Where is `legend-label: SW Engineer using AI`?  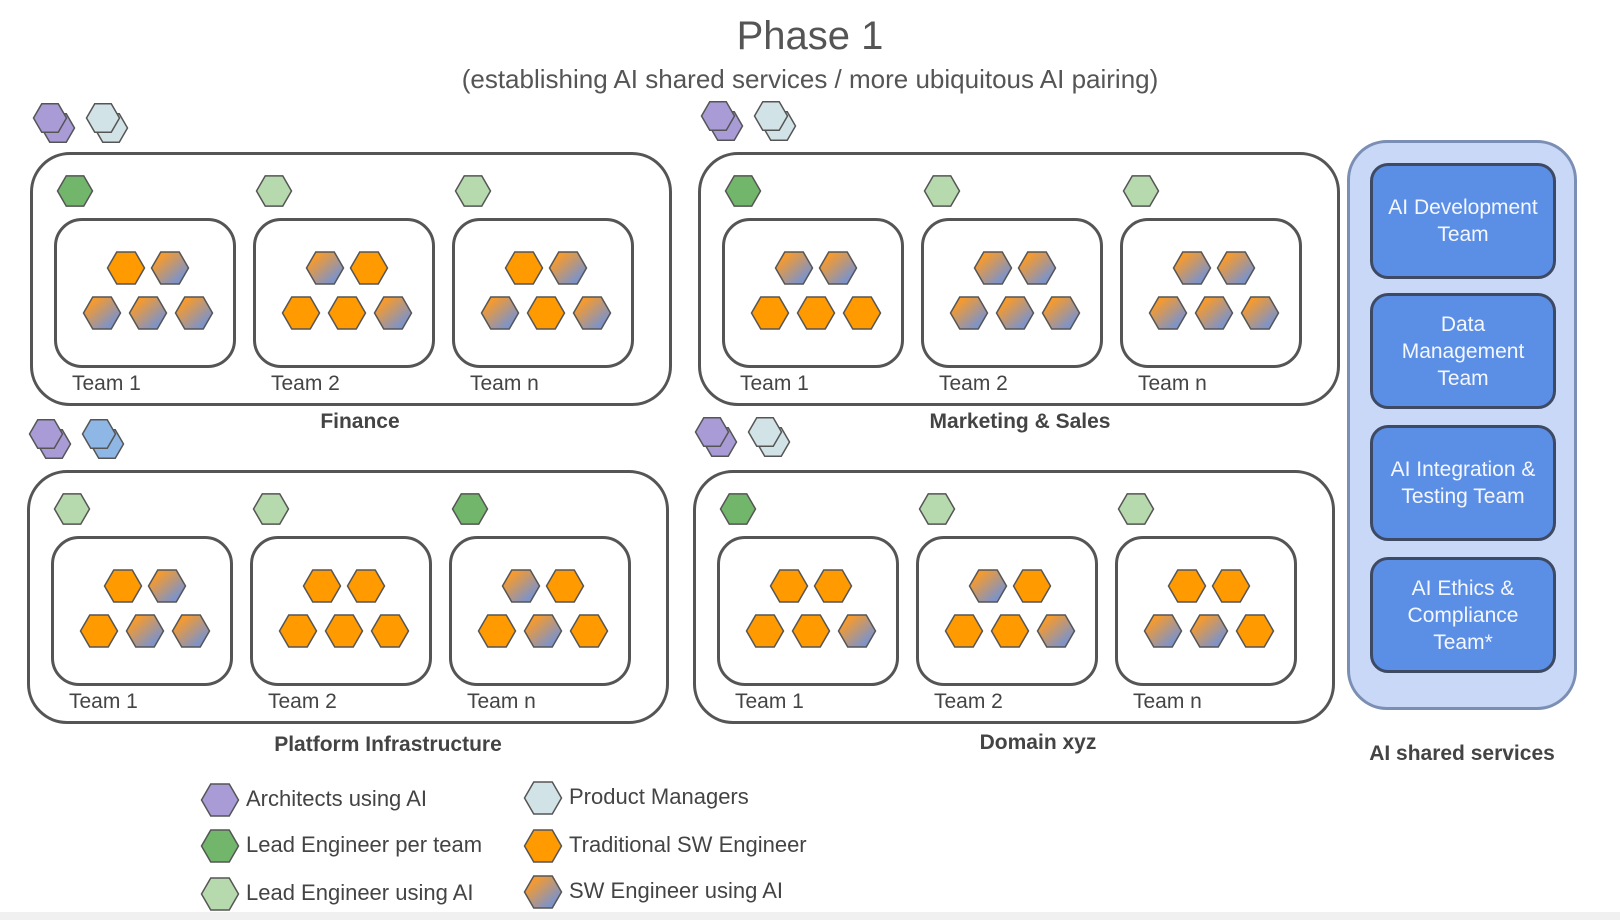
legend-label: SW Engineer using AI is located at coordinates (676, 890).